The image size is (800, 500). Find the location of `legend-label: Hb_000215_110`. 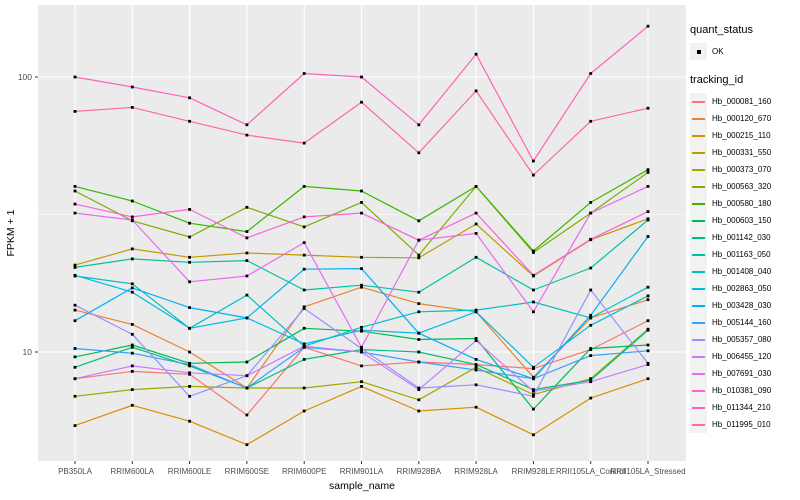

legend-label: Hb_000215_110 is located at coordinates (741, 135).